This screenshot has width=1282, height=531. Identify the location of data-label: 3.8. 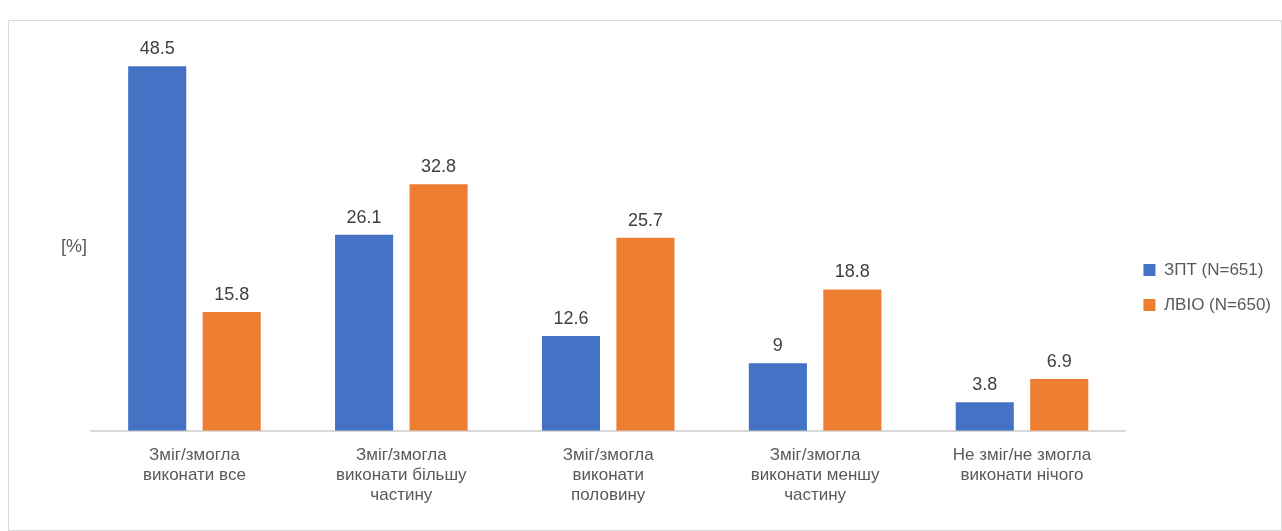
(985, 384).